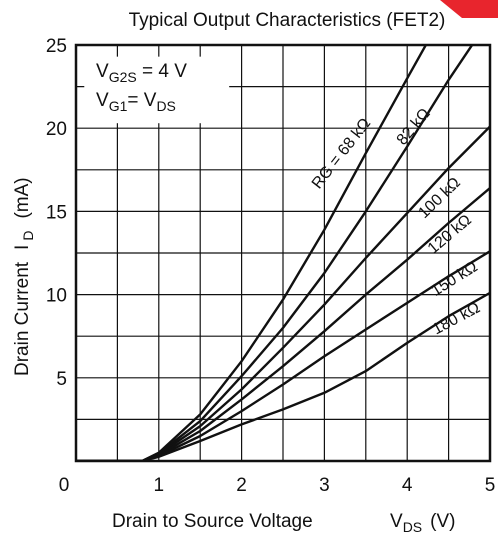 This screenshot has height=533, width=498. What do you see at coordinates (287, 20) in the screenshot?
I see `chart-title: Typical Output Characteristics (FET2)` at bounding box center [287, 20].